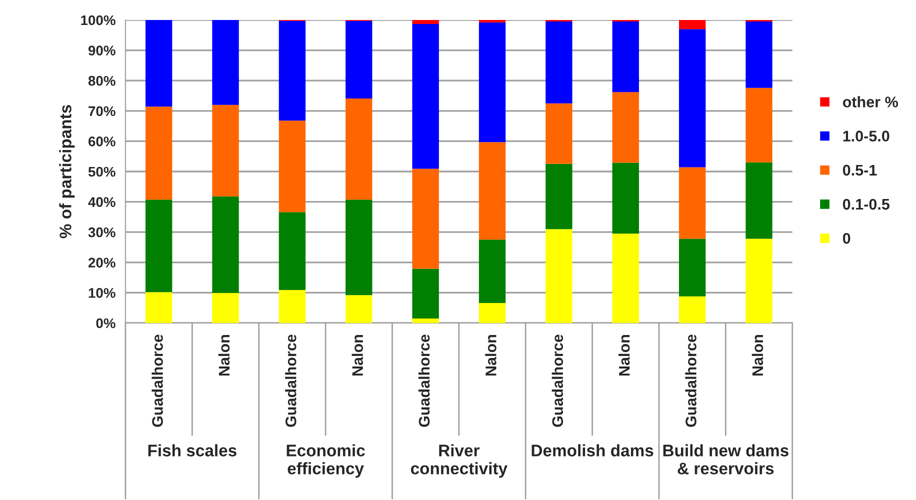 Image resolution: width=916 pixels, height=500 pixels. I want to click on text: Economic efficiency, so click(325, 461).